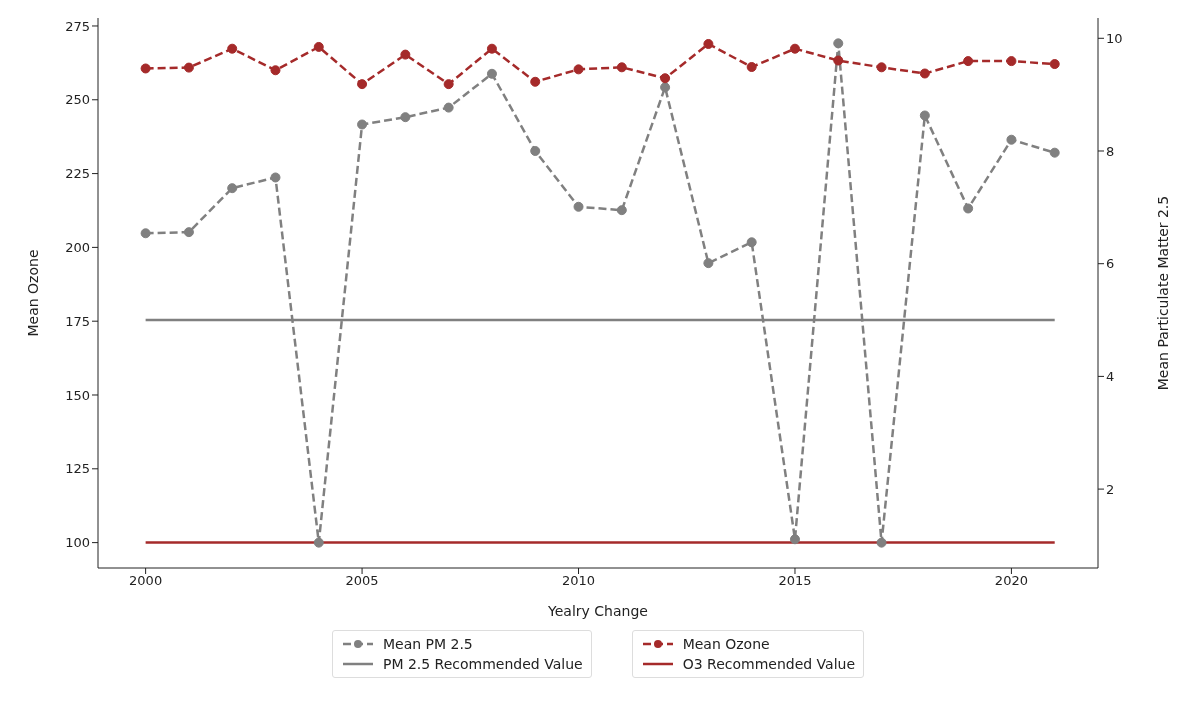  What do you see at coordinates (77, 469) in the screenshot?
I see `y-tick-label: 125` at bounding box center [77, 469].